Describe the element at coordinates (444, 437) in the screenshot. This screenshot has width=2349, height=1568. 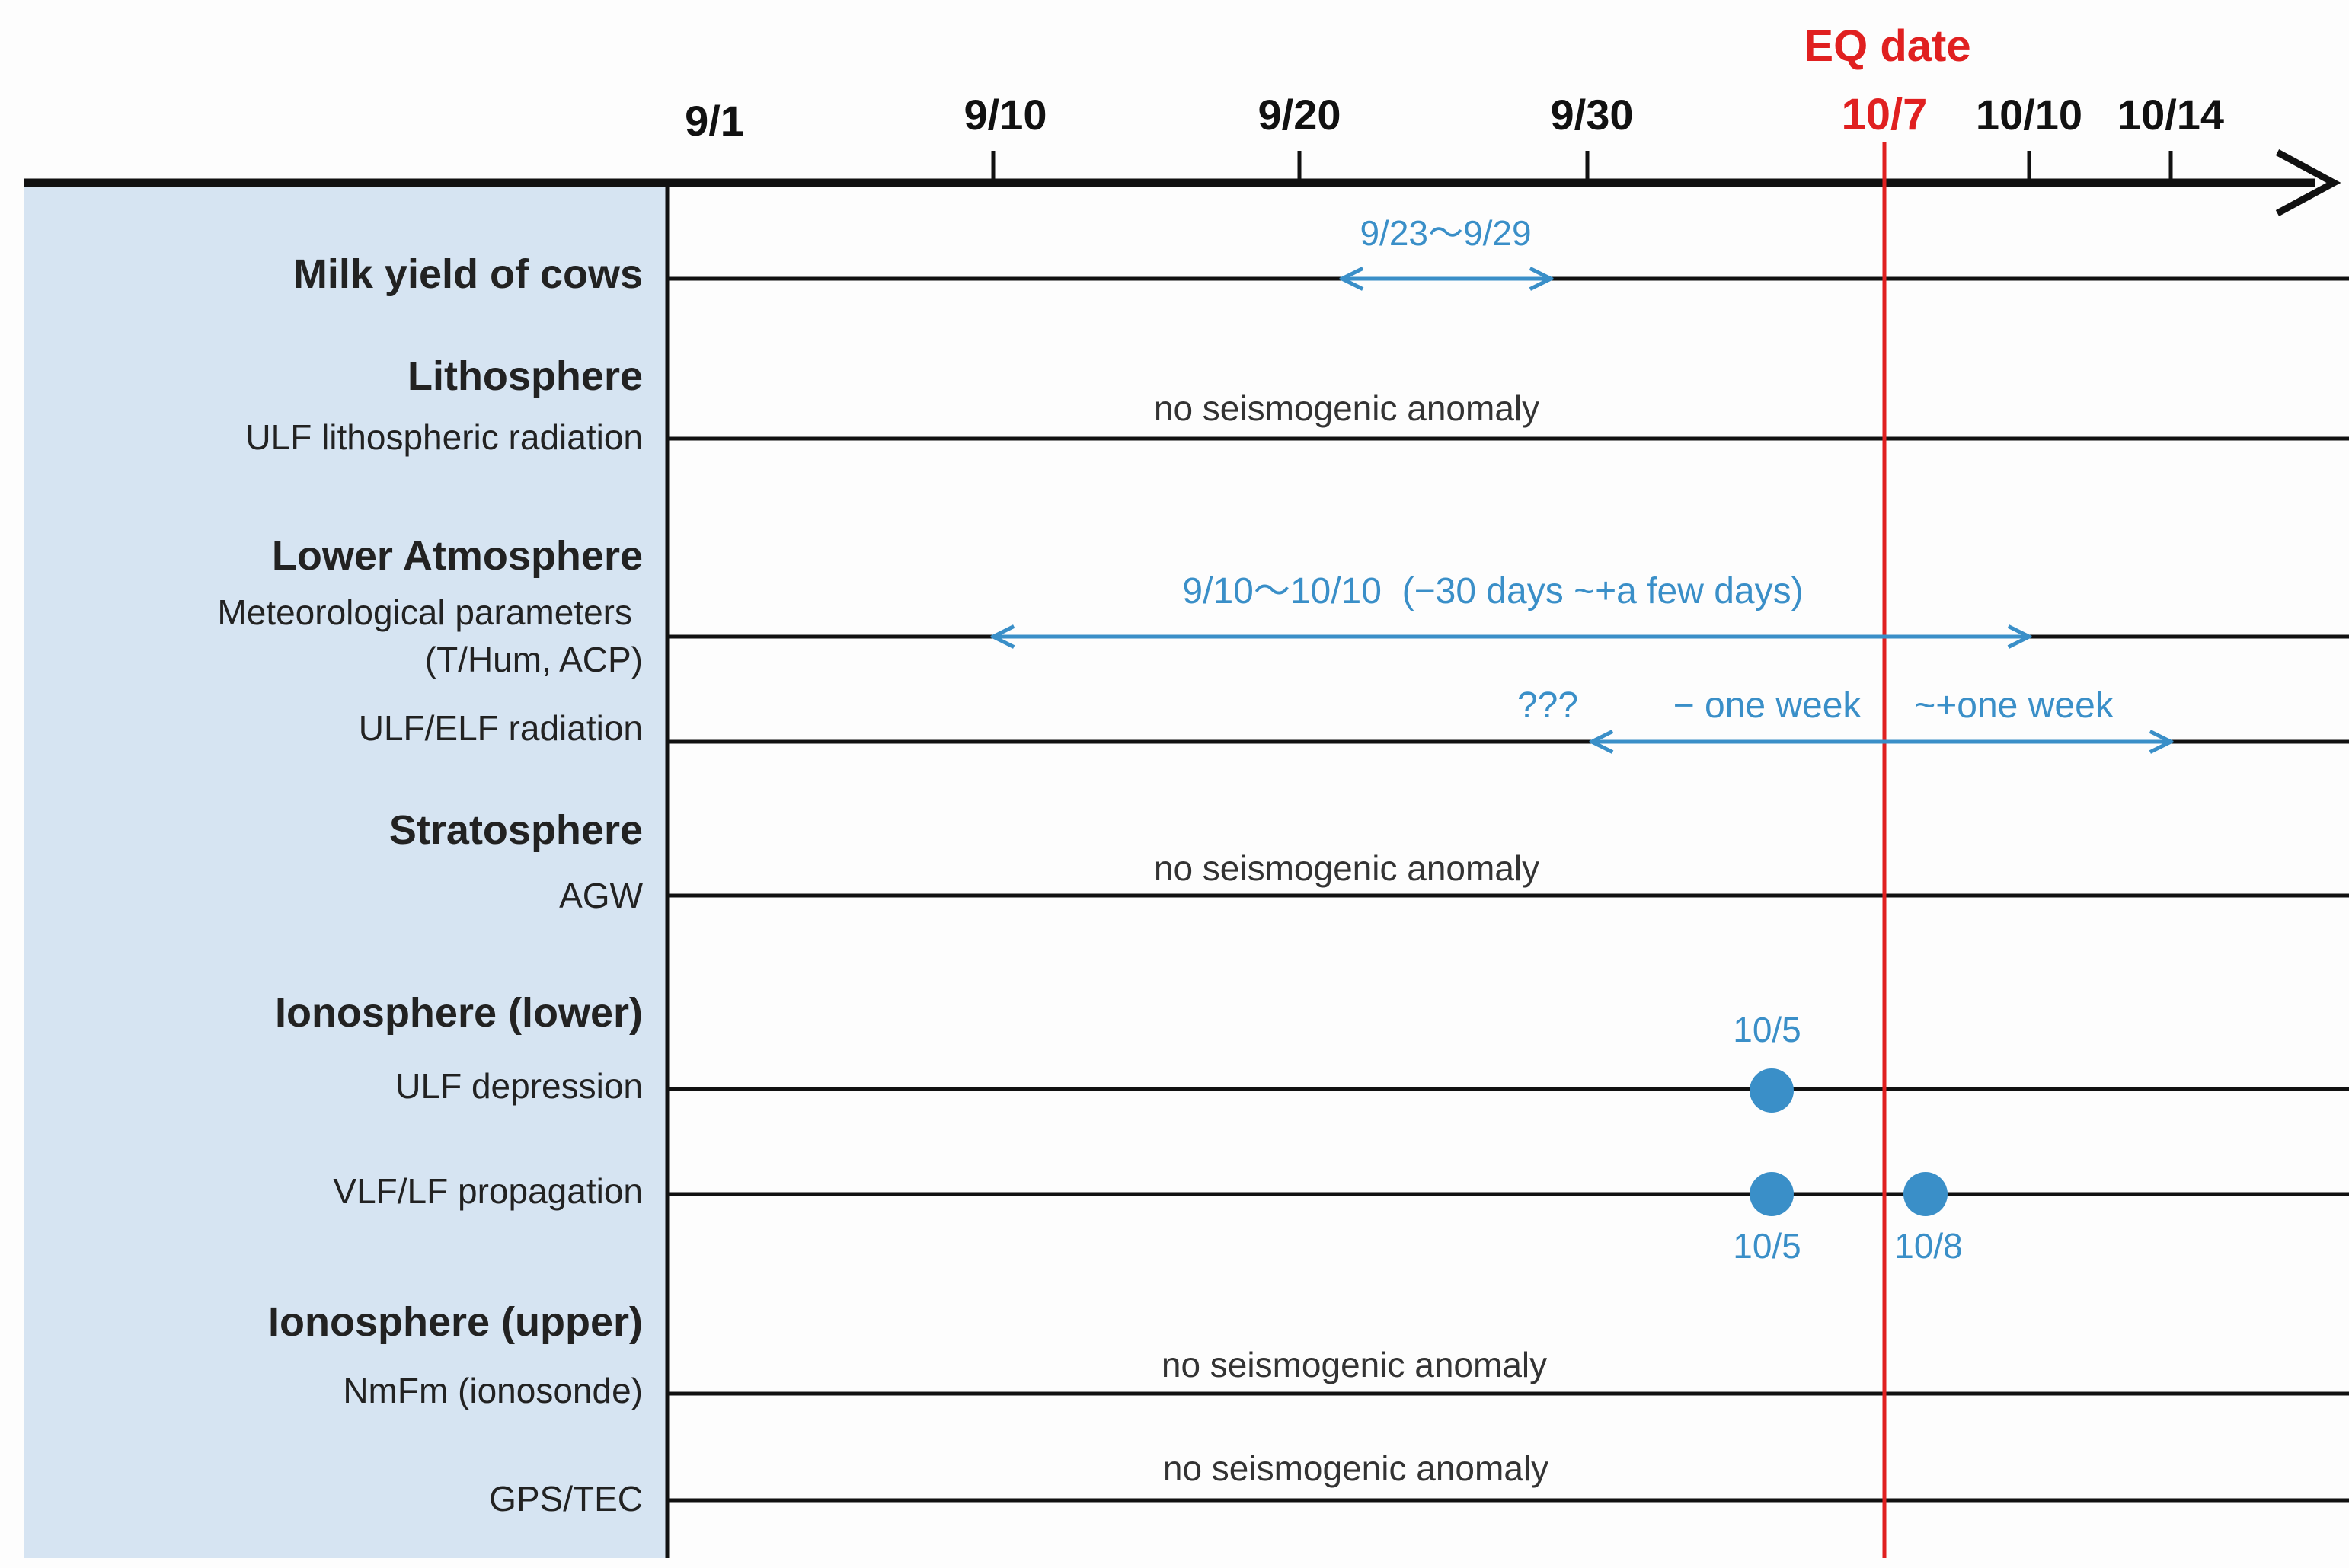
I see `row-sub-ulf-lithospheric: ULF lithospheric radiation` at that location.